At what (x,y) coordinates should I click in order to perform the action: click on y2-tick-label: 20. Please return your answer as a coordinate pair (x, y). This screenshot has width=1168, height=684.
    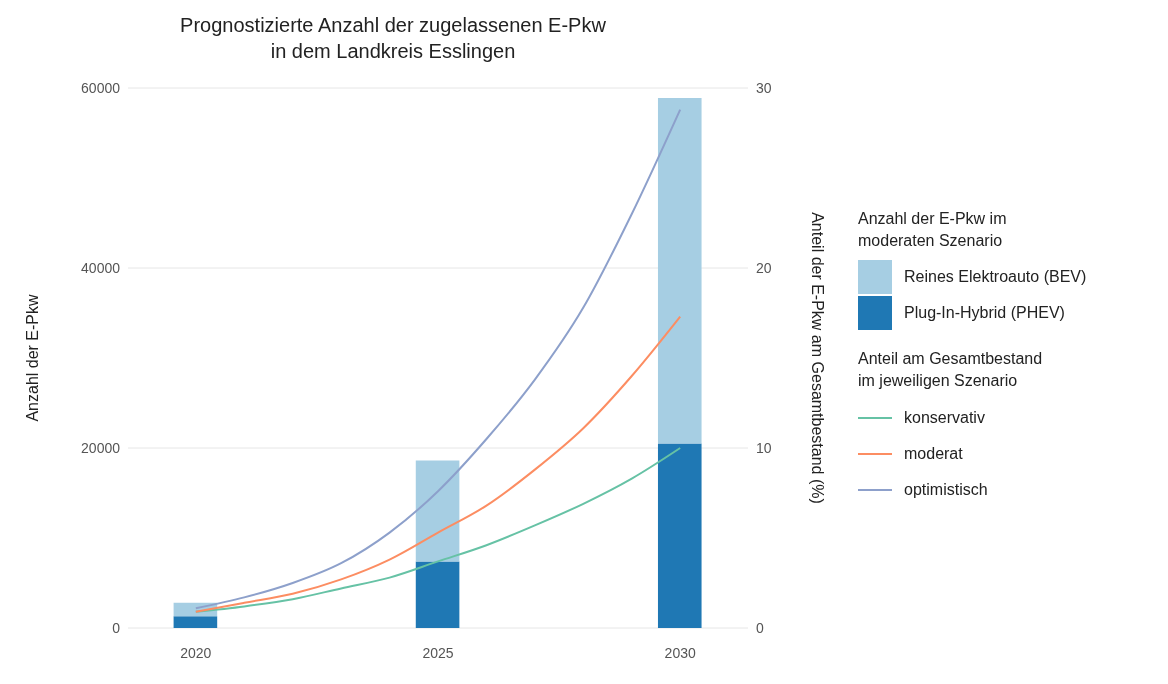
    Looking at the image, I should click on (764, 267).